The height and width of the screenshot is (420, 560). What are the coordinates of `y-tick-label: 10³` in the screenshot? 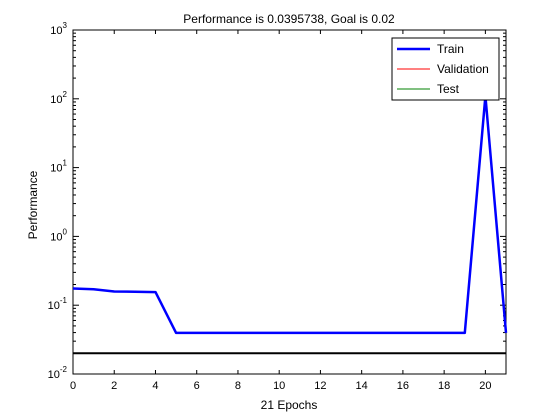 It's located at (58, 29).